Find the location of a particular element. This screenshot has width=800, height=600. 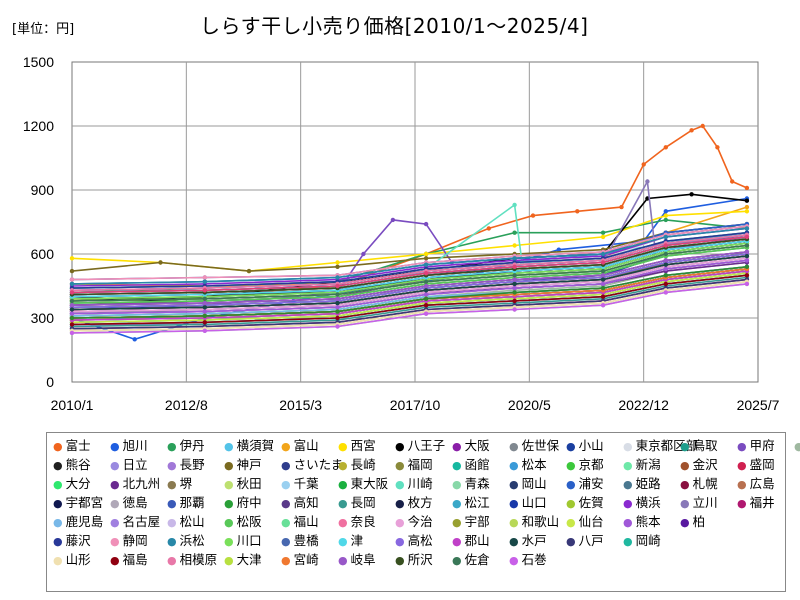

legend-item: ● 松阪 is located at coordinates (243, 522).